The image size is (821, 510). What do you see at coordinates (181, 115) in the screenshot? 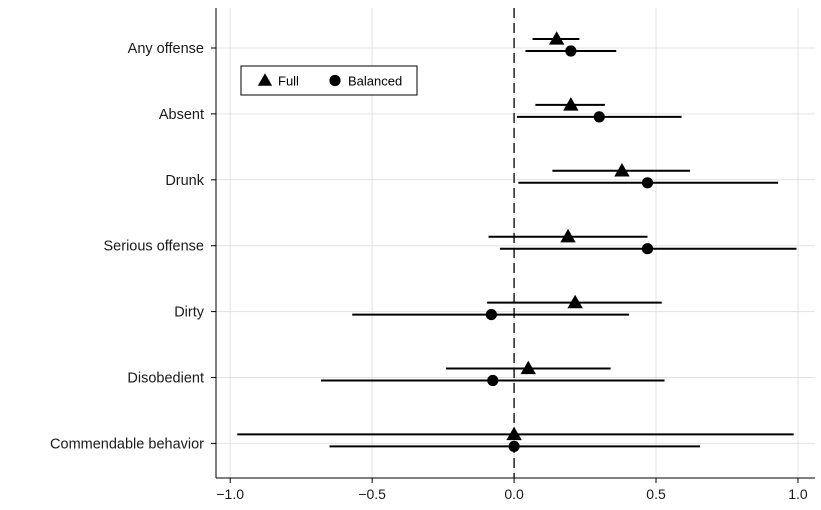
I see `category-label: Absent` at bounding box center [181, 115].